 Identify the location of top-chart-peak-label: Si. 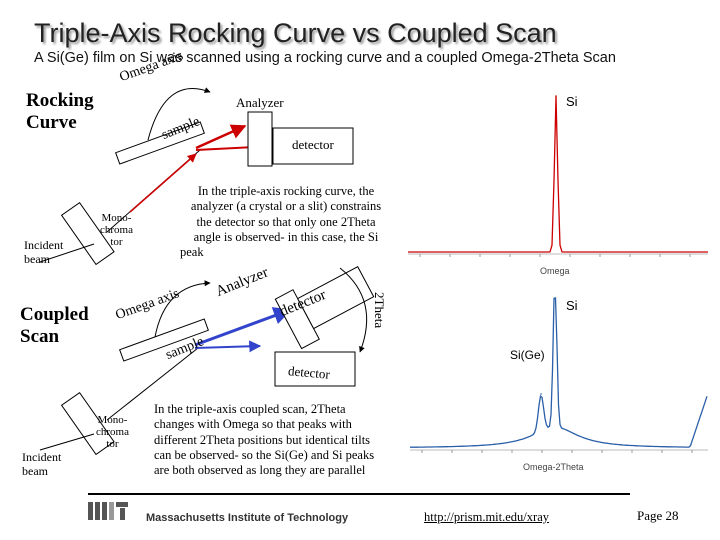
(572, 101).